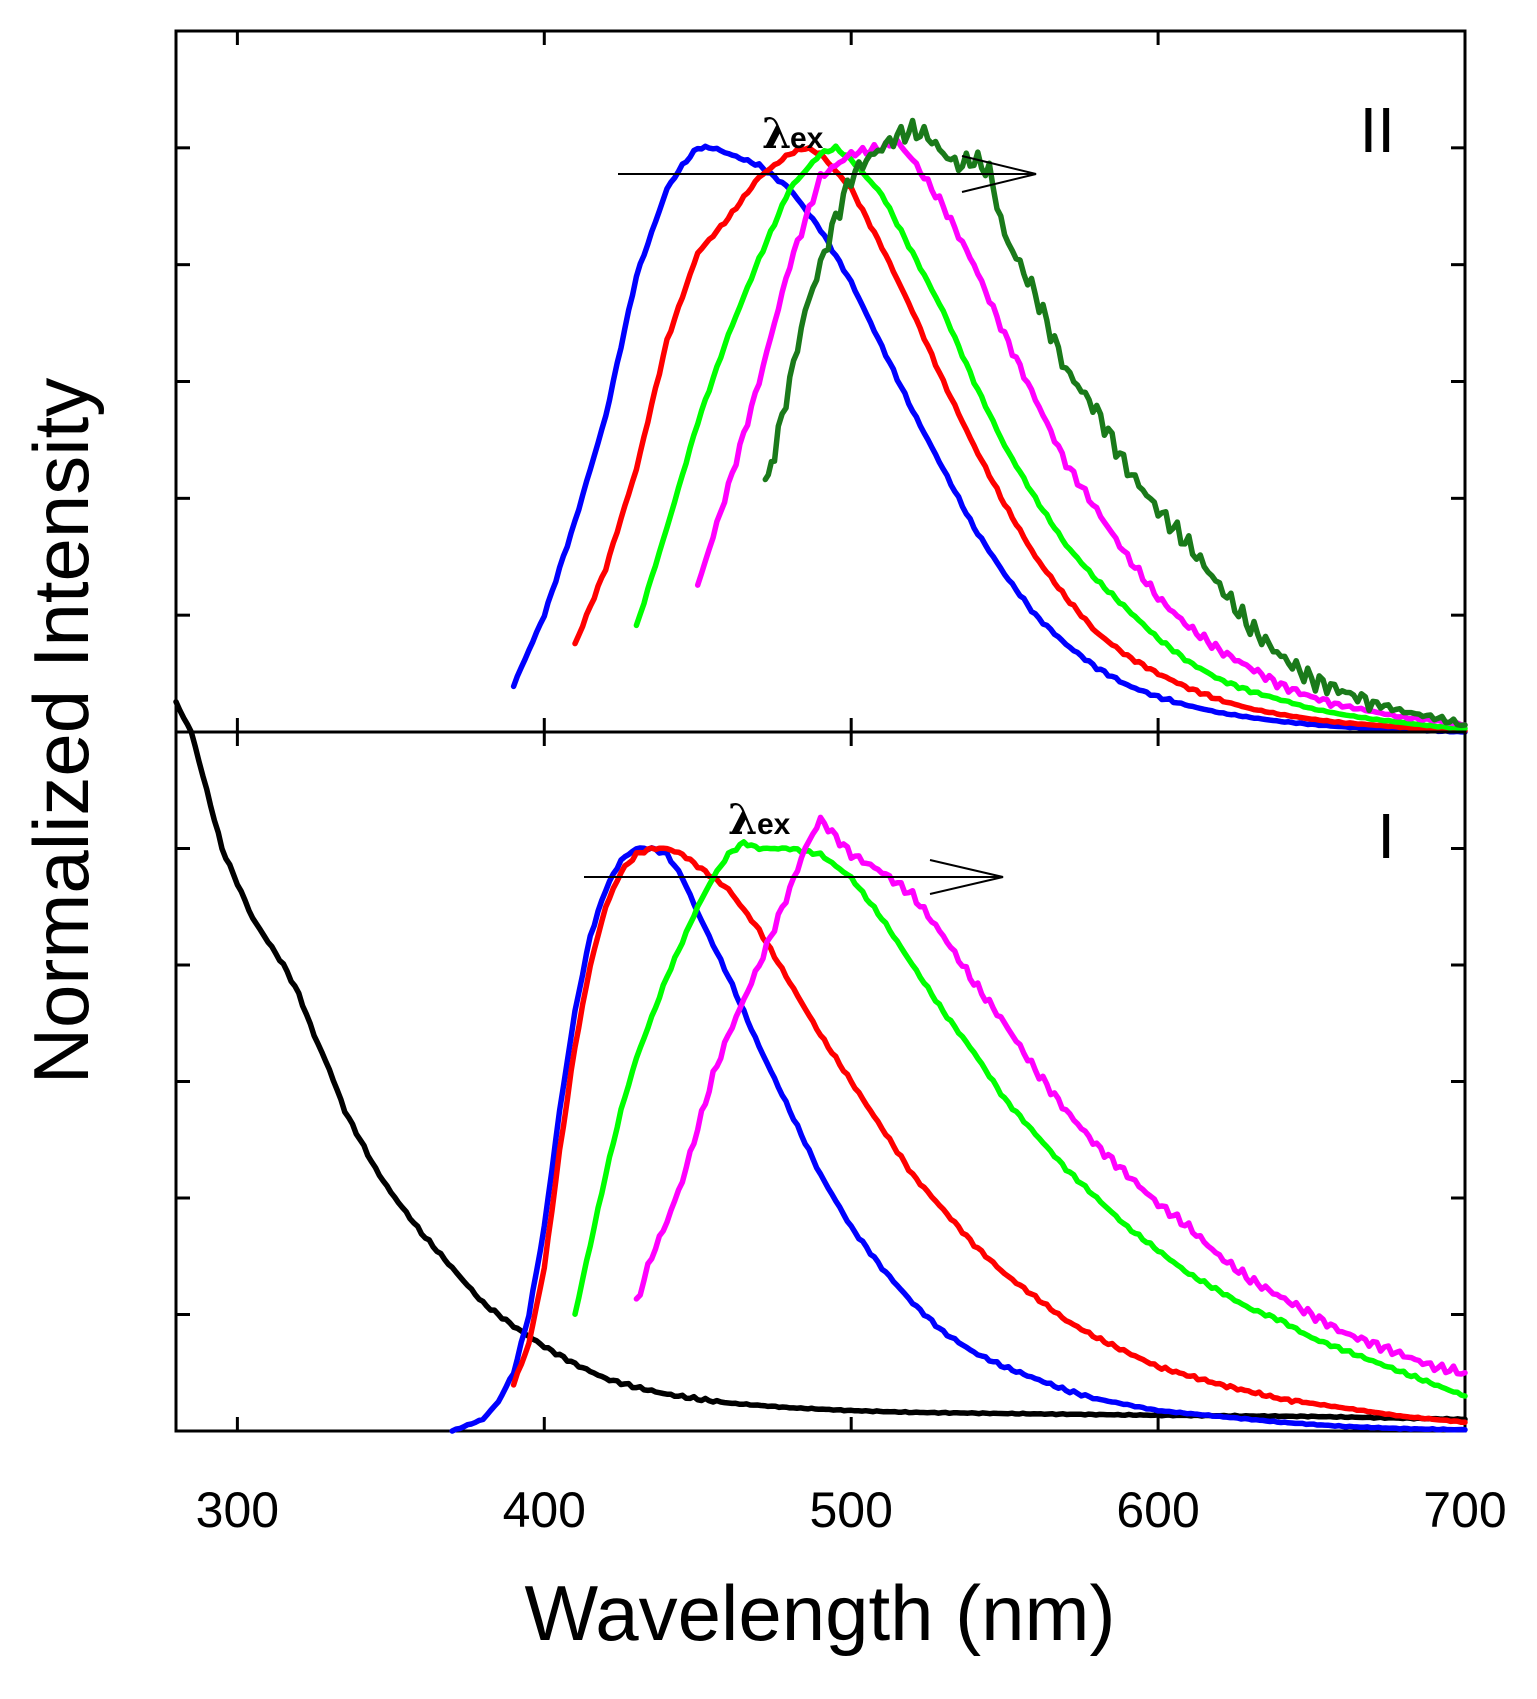 This screenshot has width=1537, height=1699. I want to click on x-tick-label: 700, so click(1464, 1510).